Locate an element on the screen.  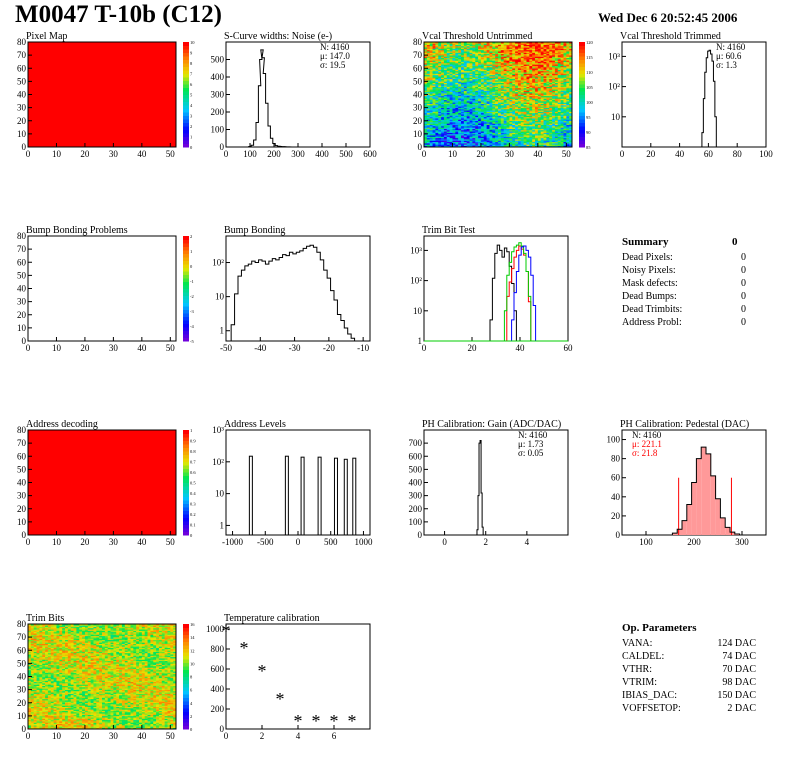
x-tick-label: 0 is located at coordinates (28, 154).